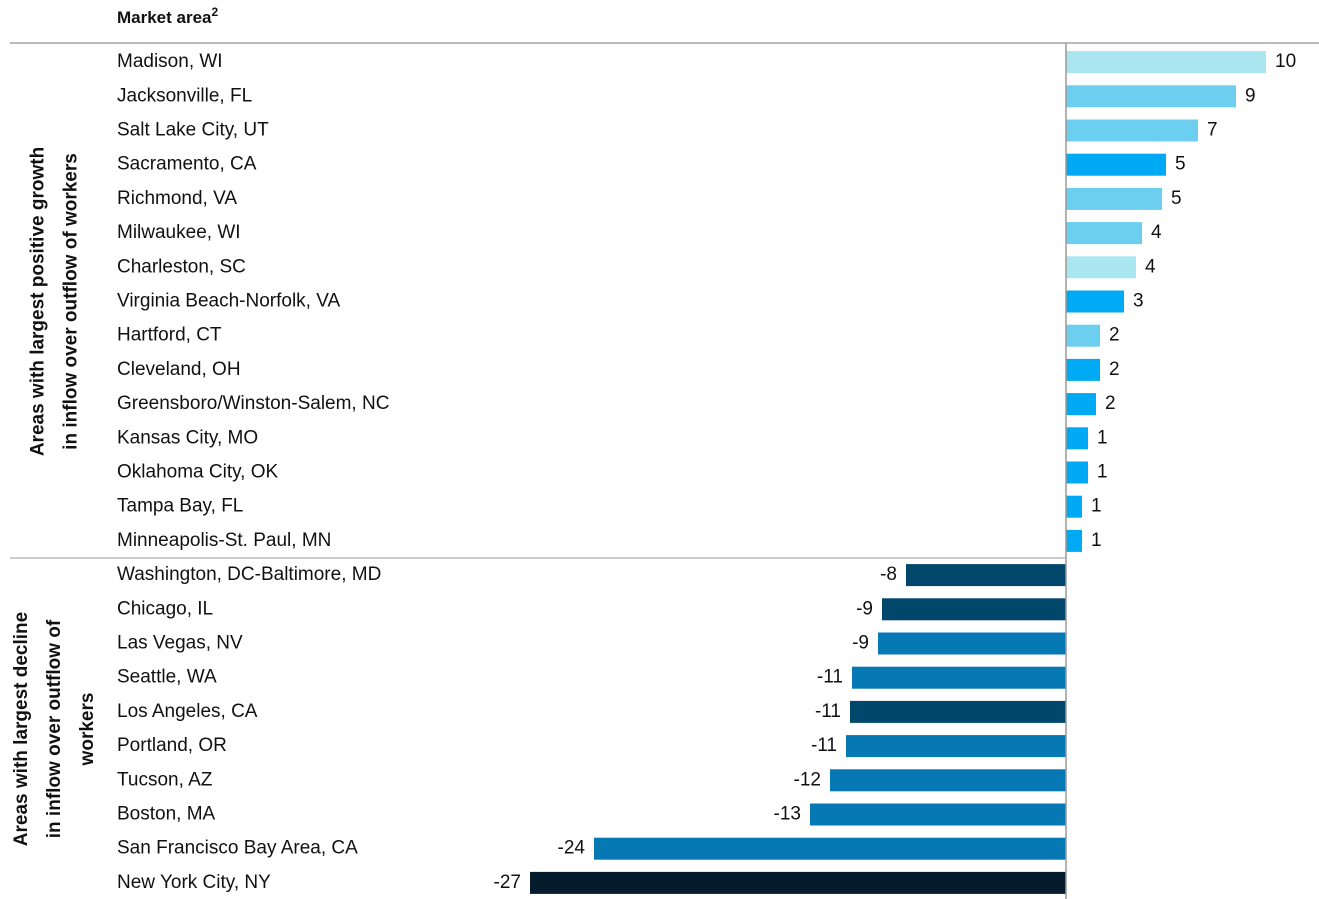  What do you see at coordinates (807, 779) in the screenshot?
I see `value-label: -12` at bounding box center [807, 779].